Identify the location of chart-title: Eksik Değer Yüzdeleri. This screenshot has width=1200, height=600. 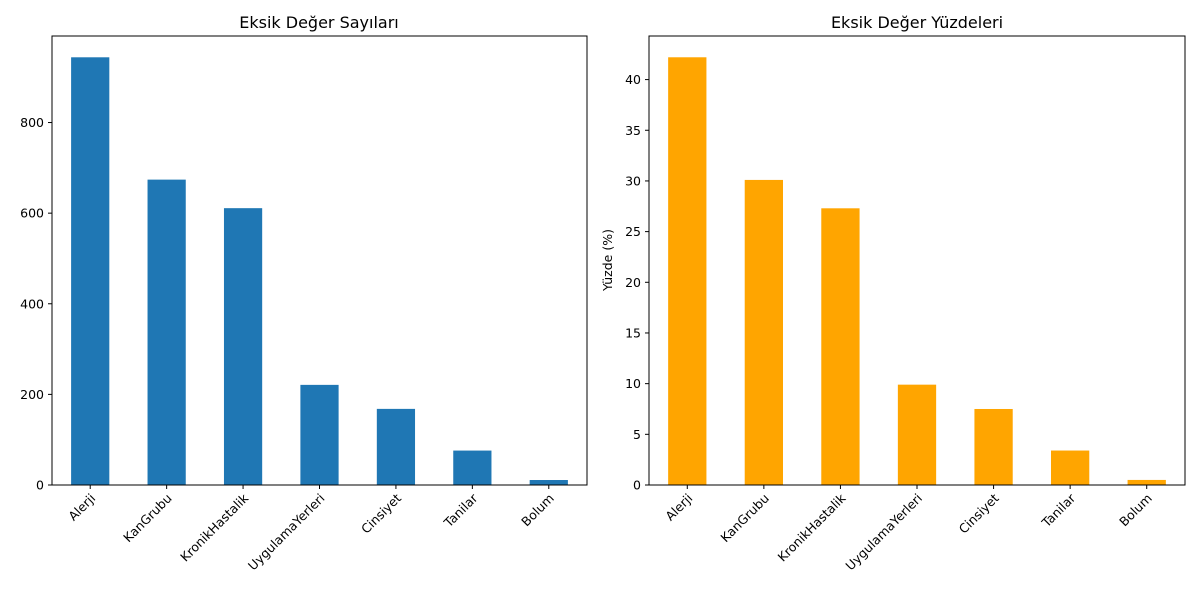
(917, 22).